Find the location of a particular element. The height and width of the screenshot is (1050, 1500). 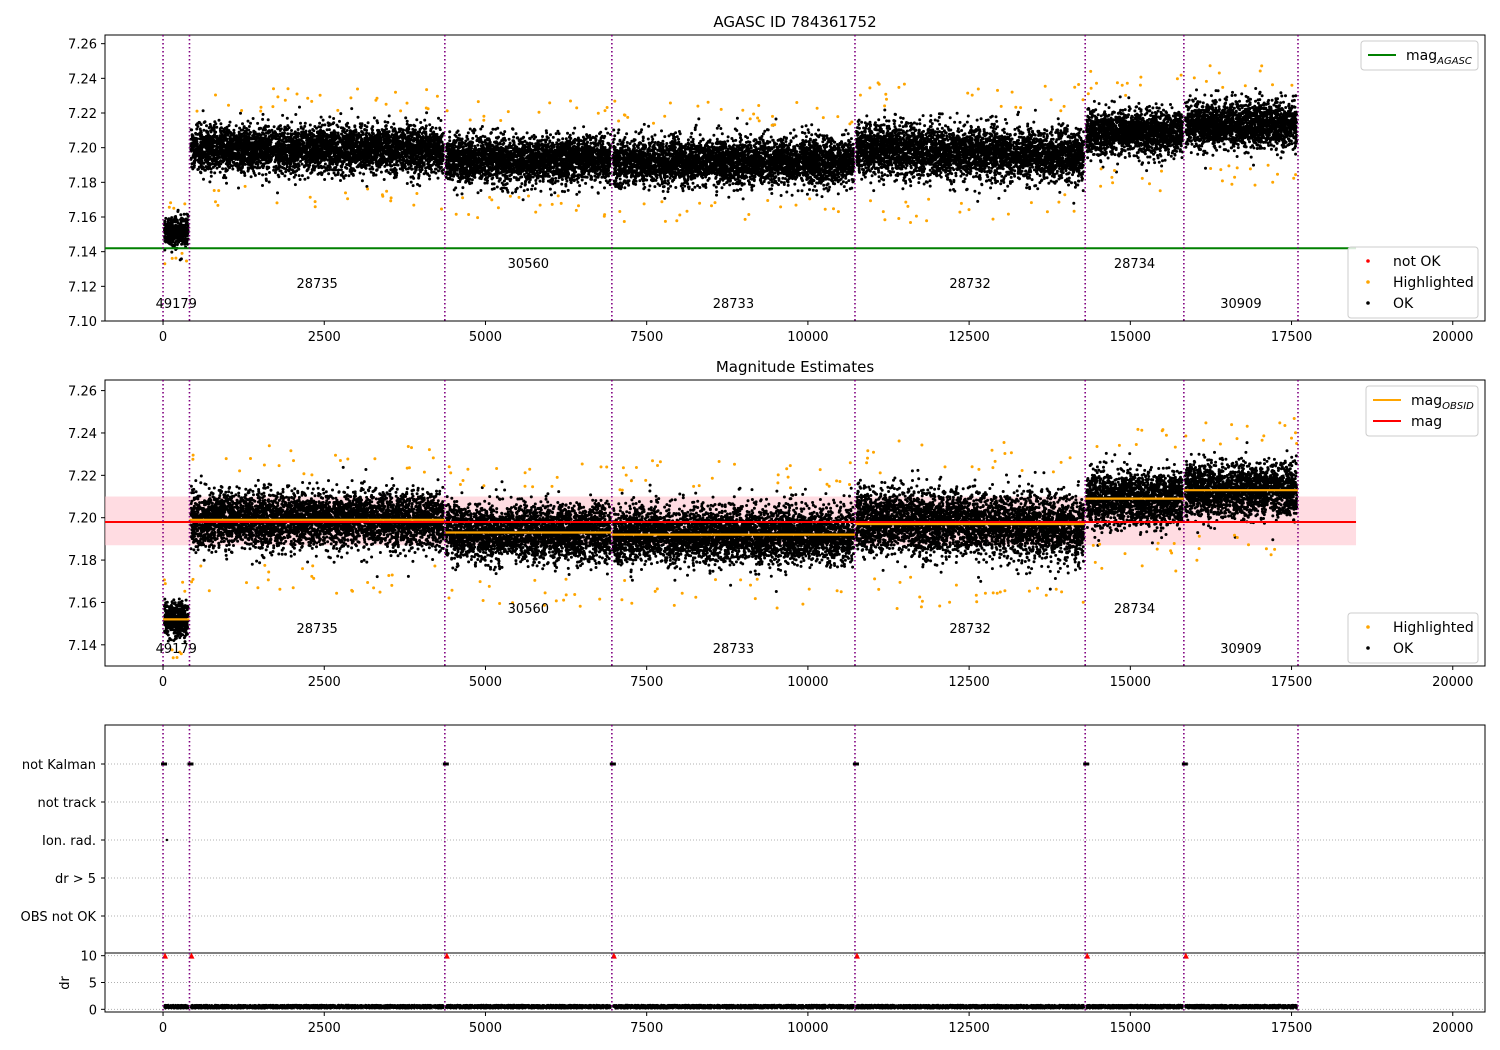

y-tick-label: 0 is located at coordinates (93, 1010).